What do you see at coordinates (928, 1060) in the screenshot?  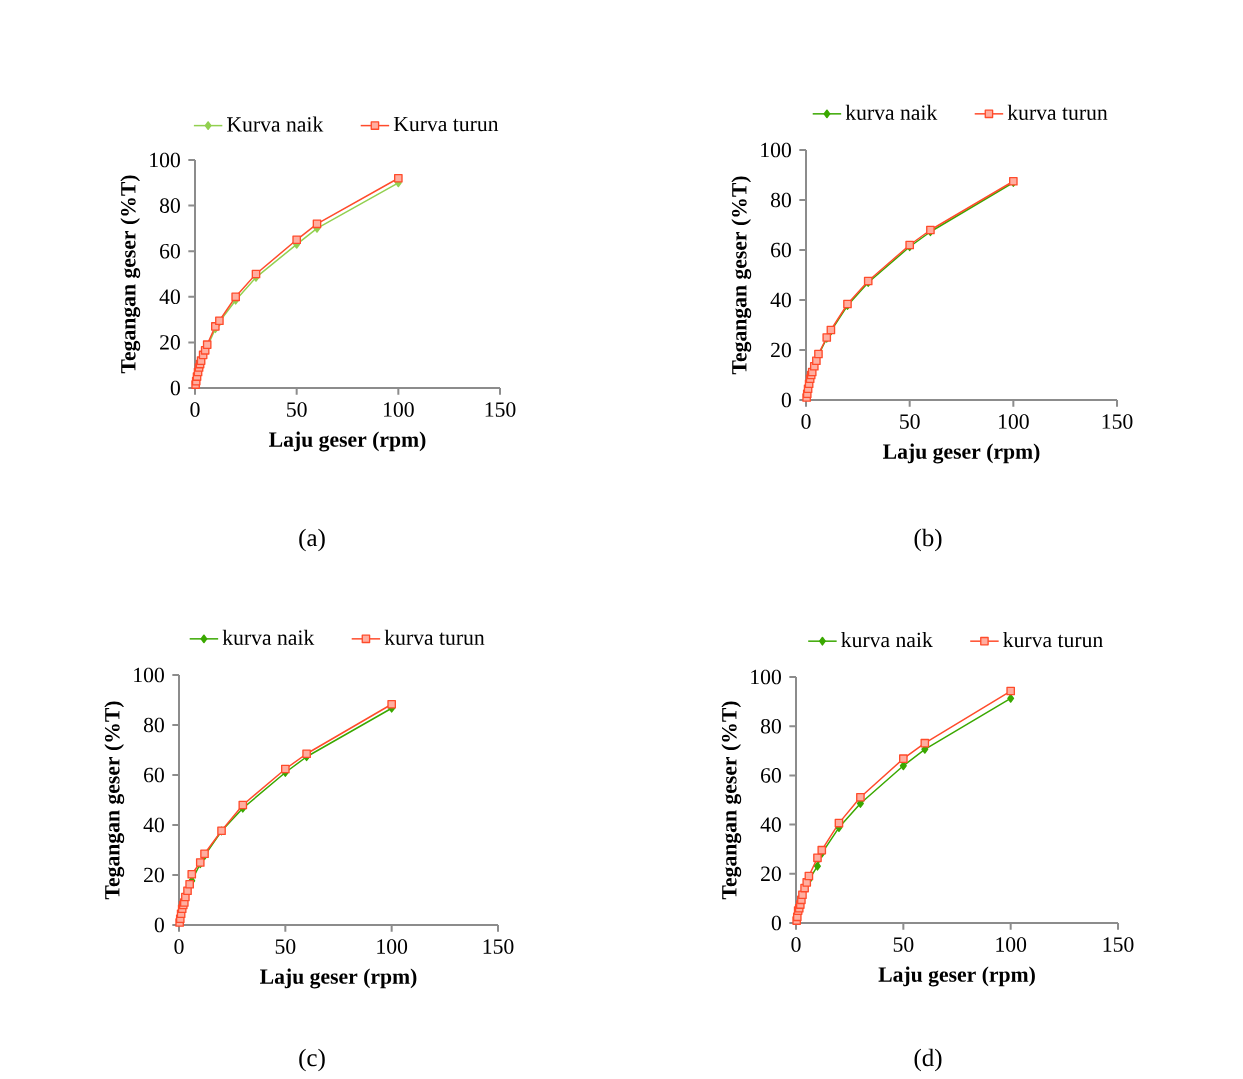 I see `text: (d)` at bounding box center [928, 1060].